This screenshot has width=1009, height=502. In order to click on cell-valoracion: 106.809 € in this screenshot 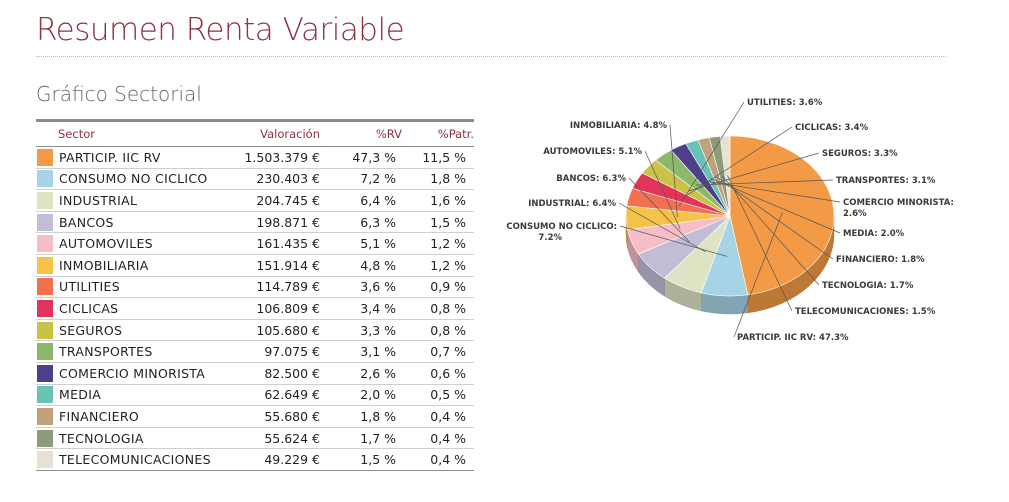, I will do `click(277, 308)`.